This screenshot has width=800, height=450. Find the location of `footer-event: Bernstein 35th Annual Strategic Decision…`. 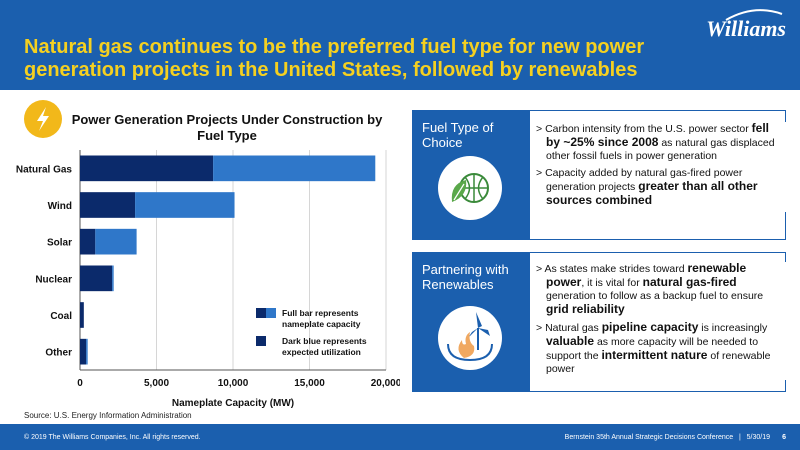

footer-event: Bernstein 35th Annual Strategic Decision… is located at coordinates (667, 437).